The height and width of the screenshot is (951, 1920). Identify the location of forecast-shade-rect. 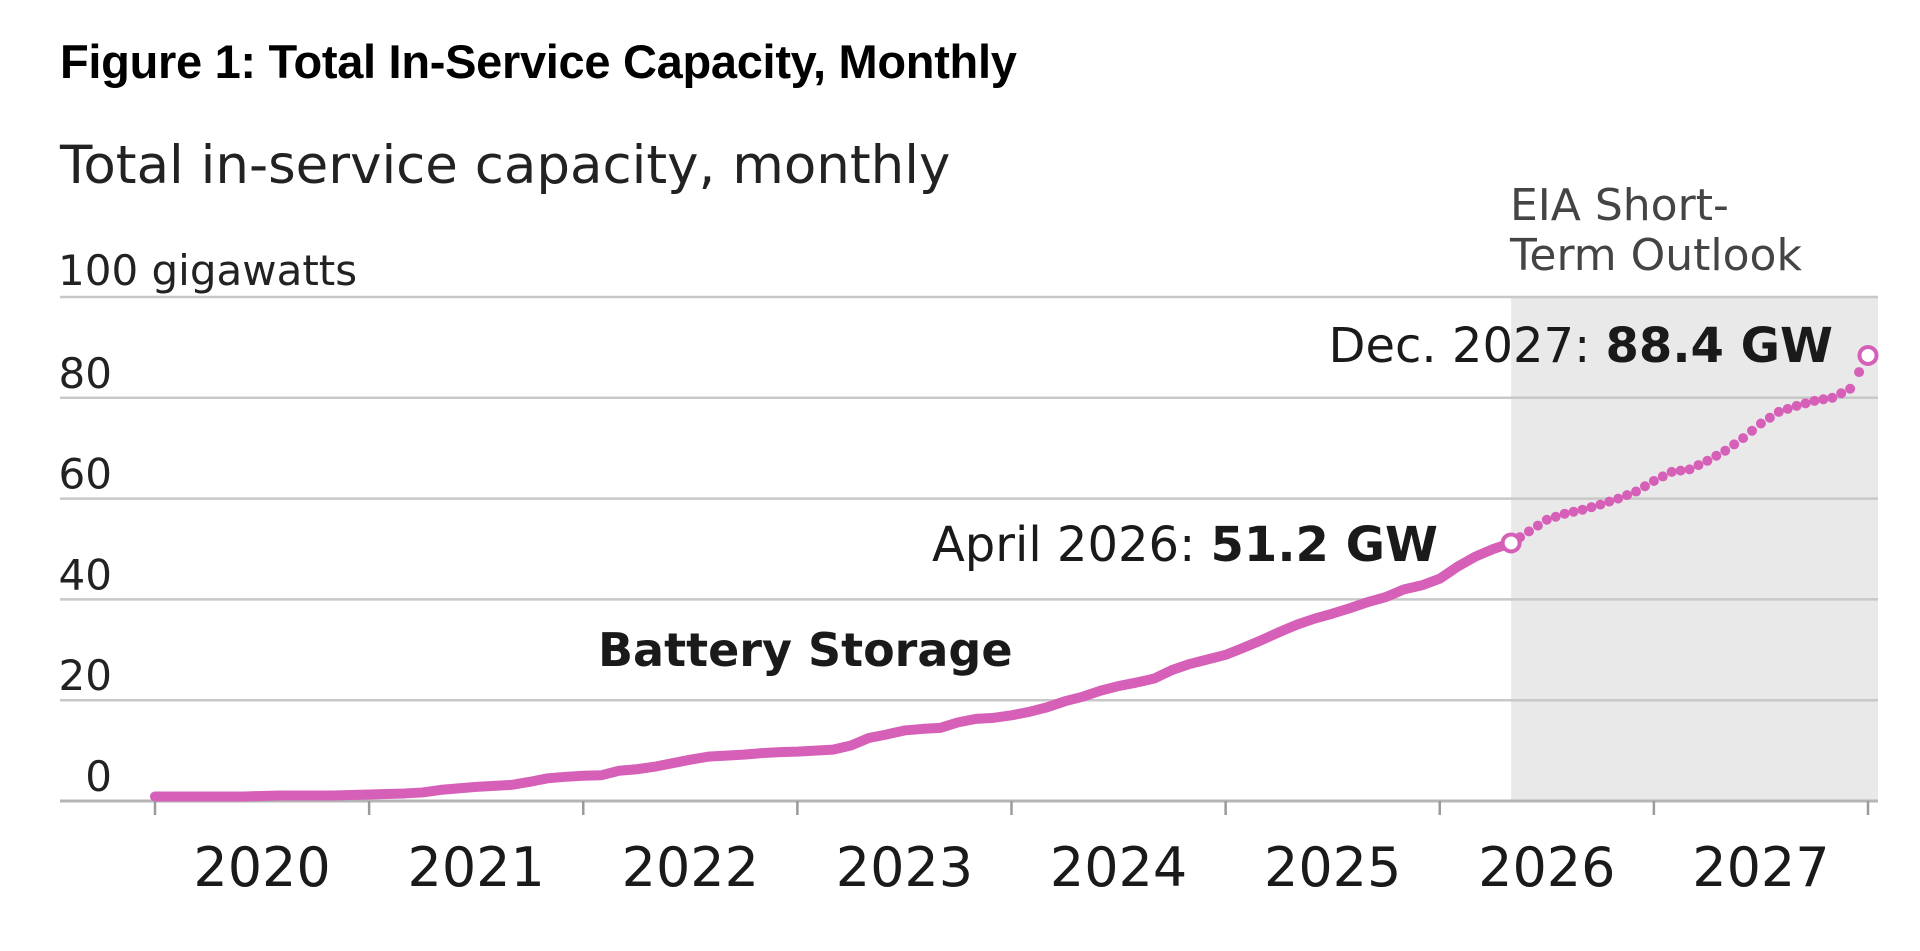
(1694, 549).